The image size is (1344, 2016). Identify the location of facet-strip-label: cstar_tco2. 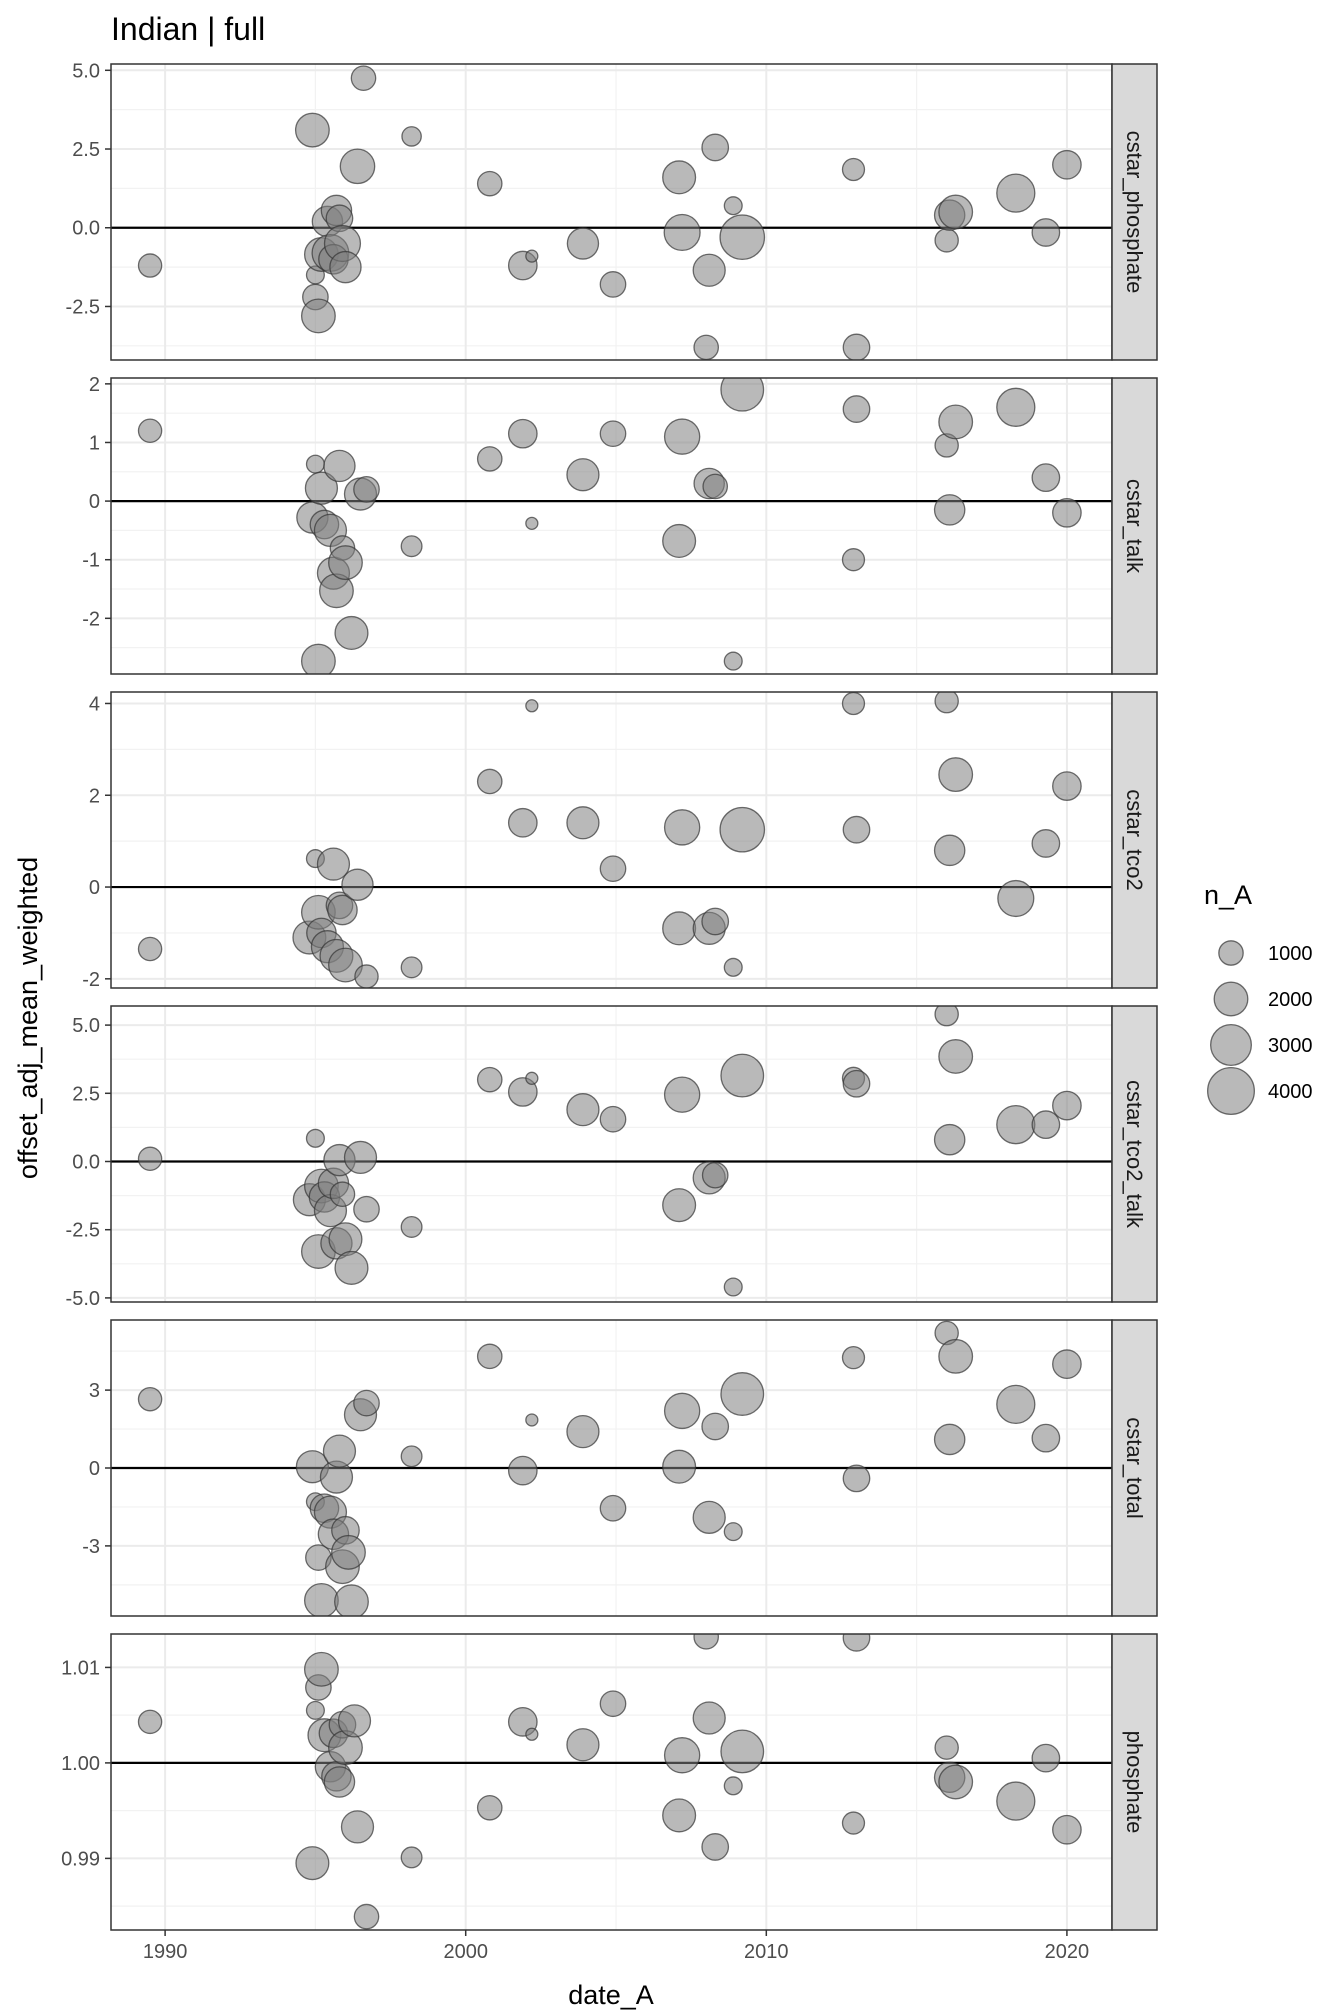
(1134, 840).